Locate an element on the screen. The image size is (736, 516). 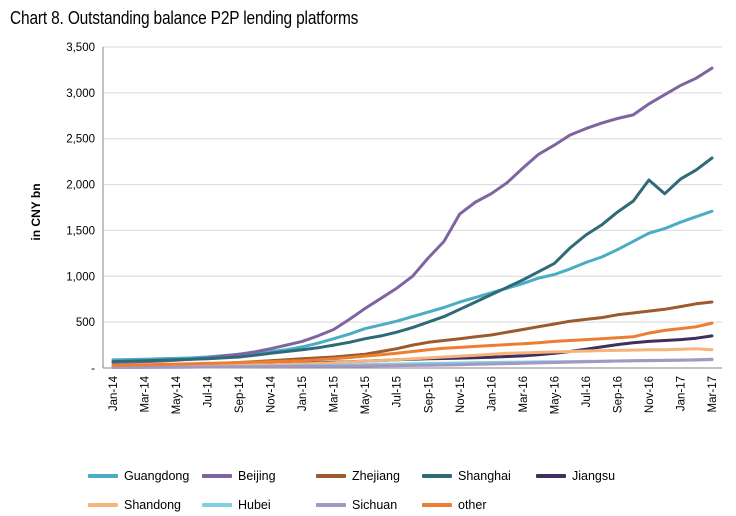
x-tick-label: Jan-14 is located at coordinates (114, 393).